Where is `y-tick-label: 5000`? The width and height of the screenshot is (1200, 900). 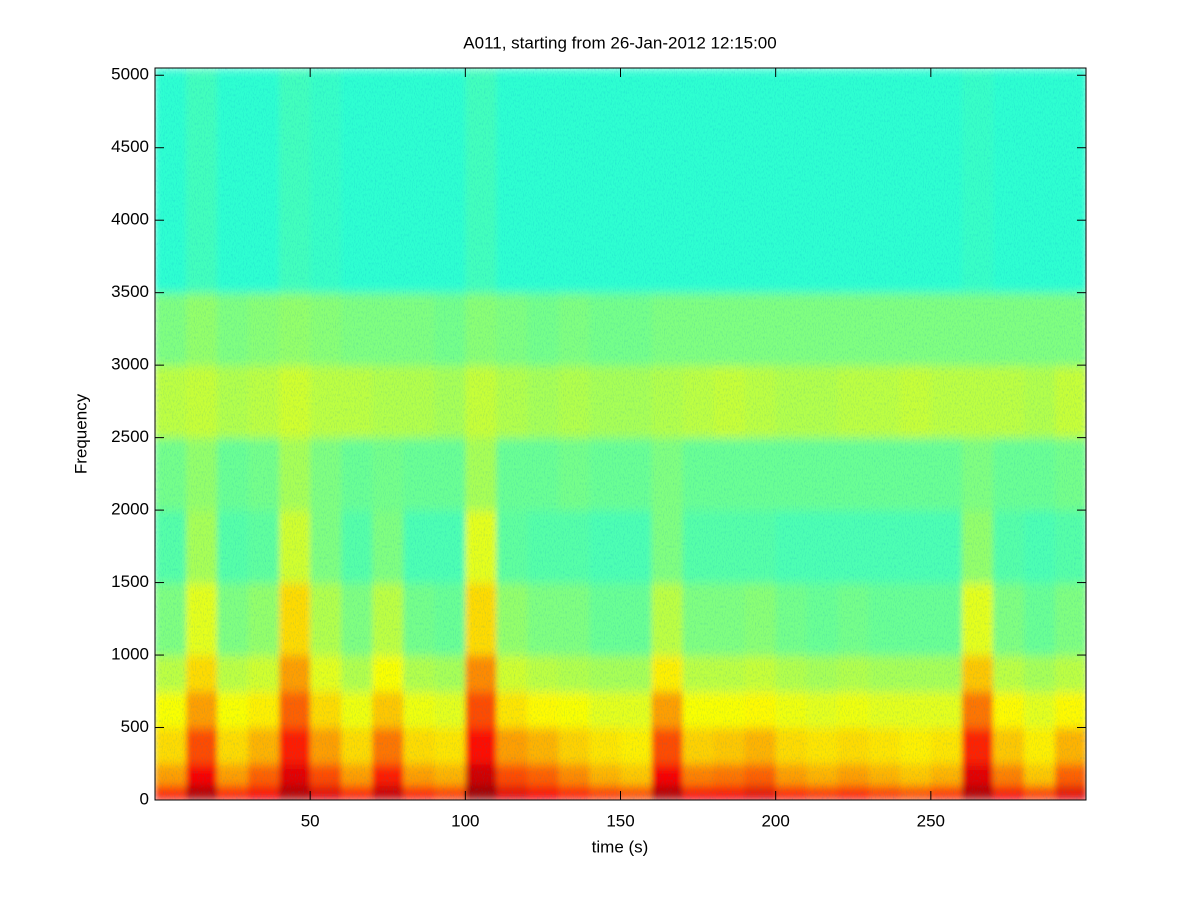
y-tick-label: 5000 is located at coordinates (130, 74).